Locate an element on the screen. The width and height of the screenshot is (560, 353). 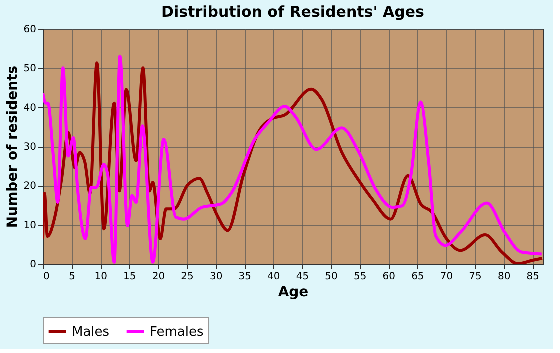
y-axis-title: Number of residents is located at coordinates (12, 147).